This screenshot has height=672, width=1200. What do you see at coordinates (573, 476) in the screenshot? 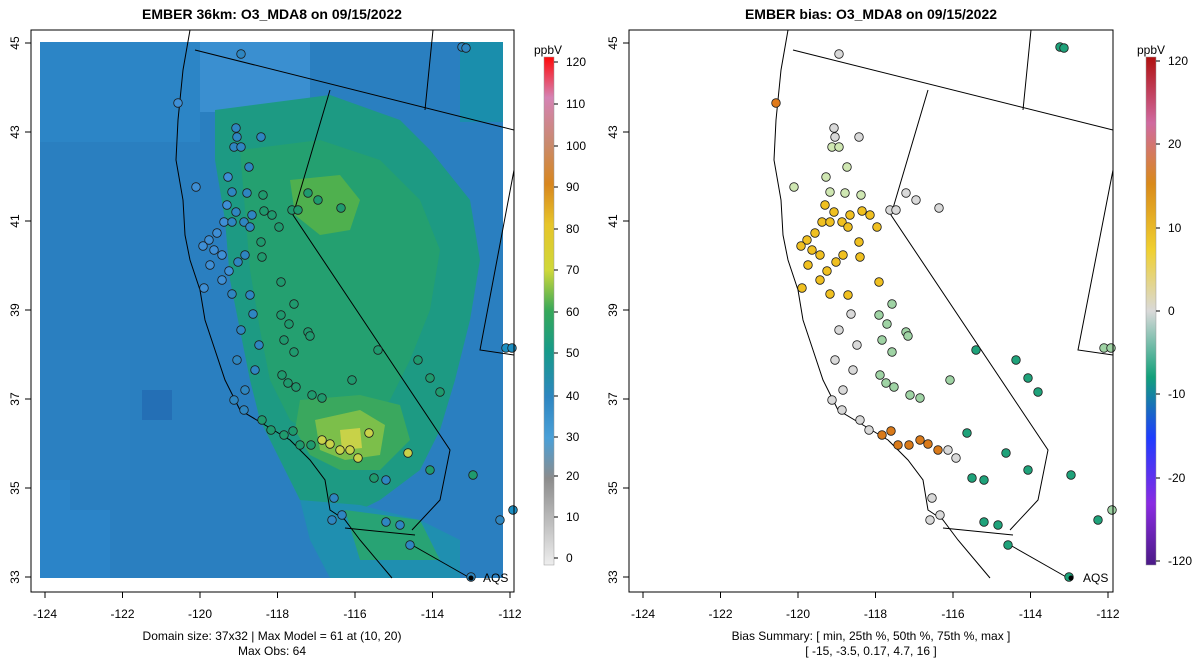
I see `legend-tick-label: 20` at bounding box center [573, 476].